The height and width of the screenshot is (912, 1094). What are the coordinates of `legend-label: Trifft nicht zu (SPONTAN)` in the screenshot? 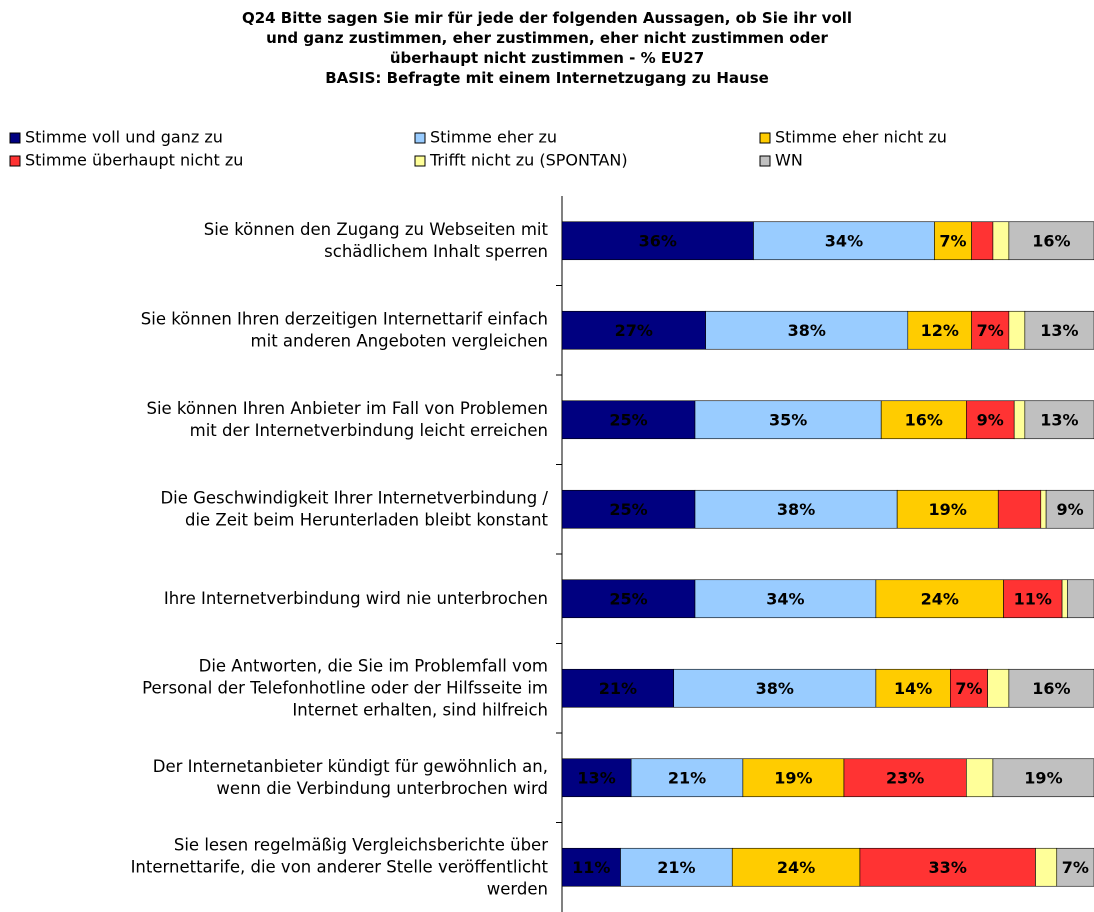 It's located at (528, 160).